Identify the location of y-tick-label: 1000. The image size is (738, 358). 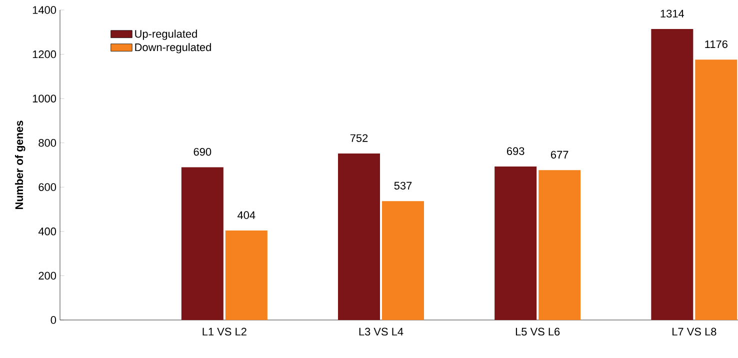
(44, 98).